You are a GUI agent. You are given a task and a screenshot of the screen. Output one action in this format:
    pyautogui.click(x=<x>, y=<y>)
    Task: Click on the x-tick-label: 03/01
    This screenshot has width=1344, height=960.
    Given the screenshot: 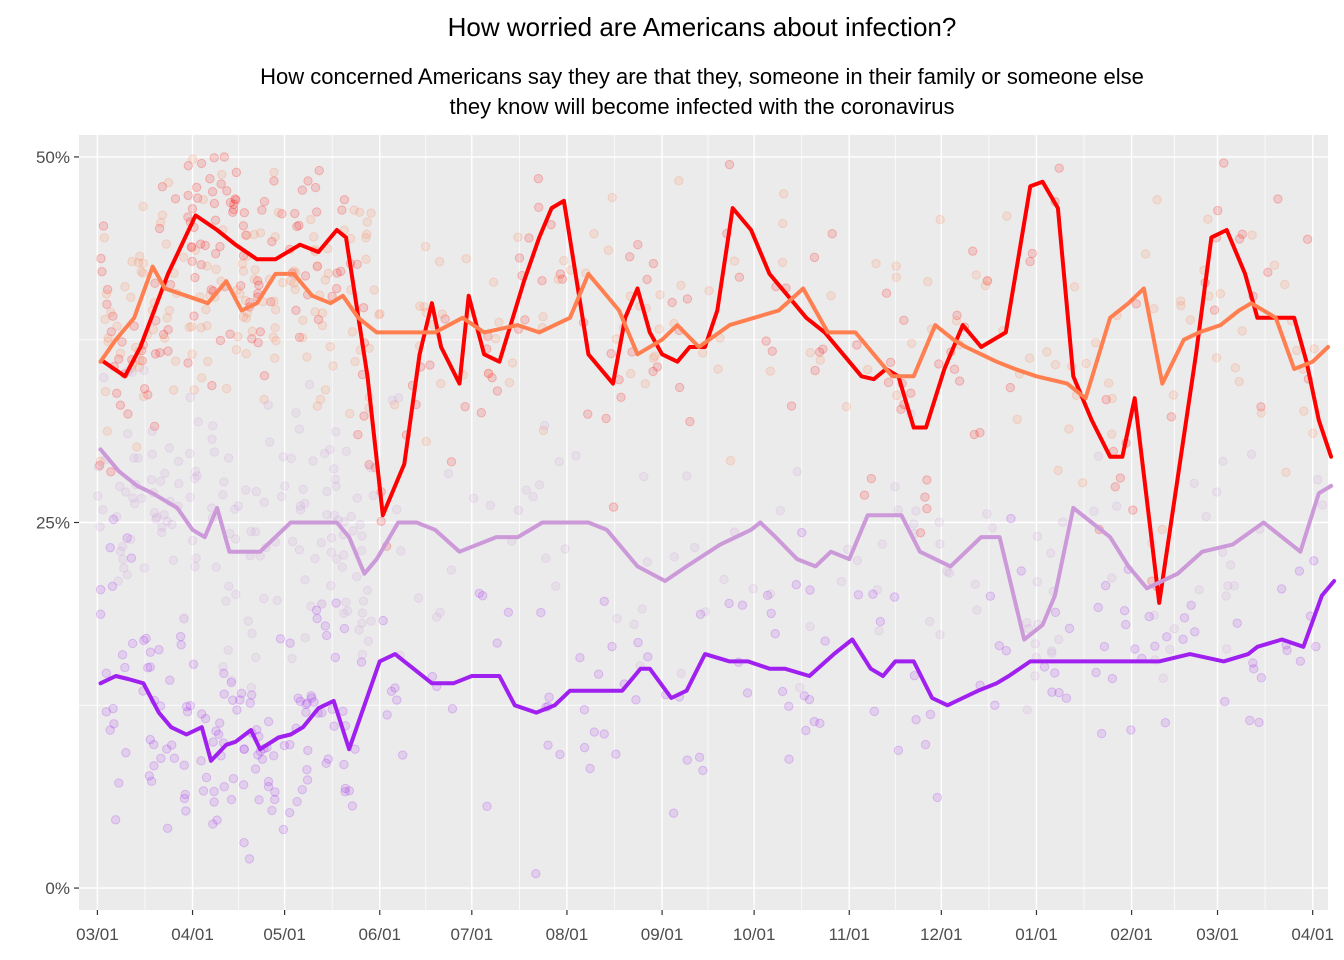 What is the action you would take?
    pyautogui.click(x=97, y=934)
    